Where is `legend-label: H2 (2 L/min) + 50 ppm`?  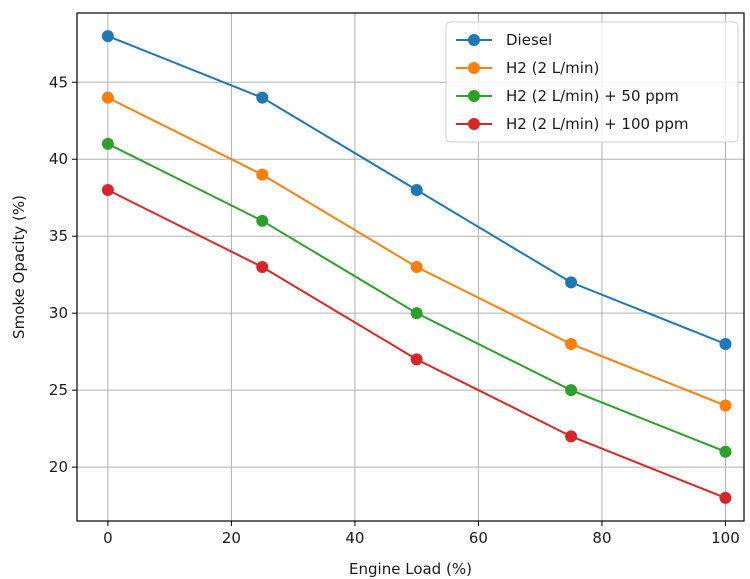
legend-label: H2 (2 L/min) + 50 ppm is located at coordinates (592, 96).